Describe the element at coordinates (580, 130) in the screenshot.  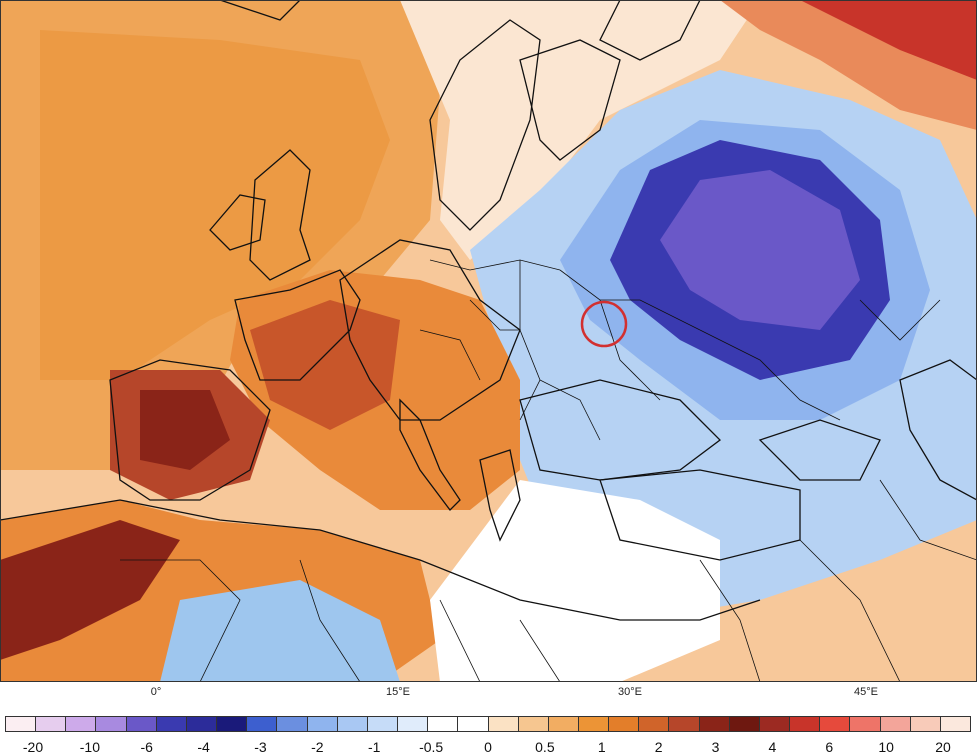
I see `scandinavia-neutral-zone` at that location.